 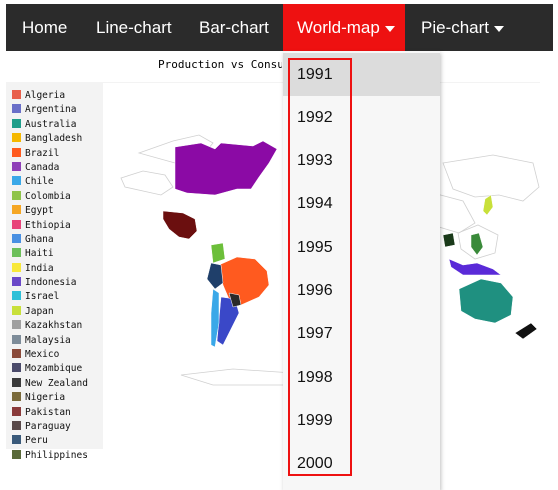 I want to click on nav-line-chart: Line-chart, so click(x=134, y=27).